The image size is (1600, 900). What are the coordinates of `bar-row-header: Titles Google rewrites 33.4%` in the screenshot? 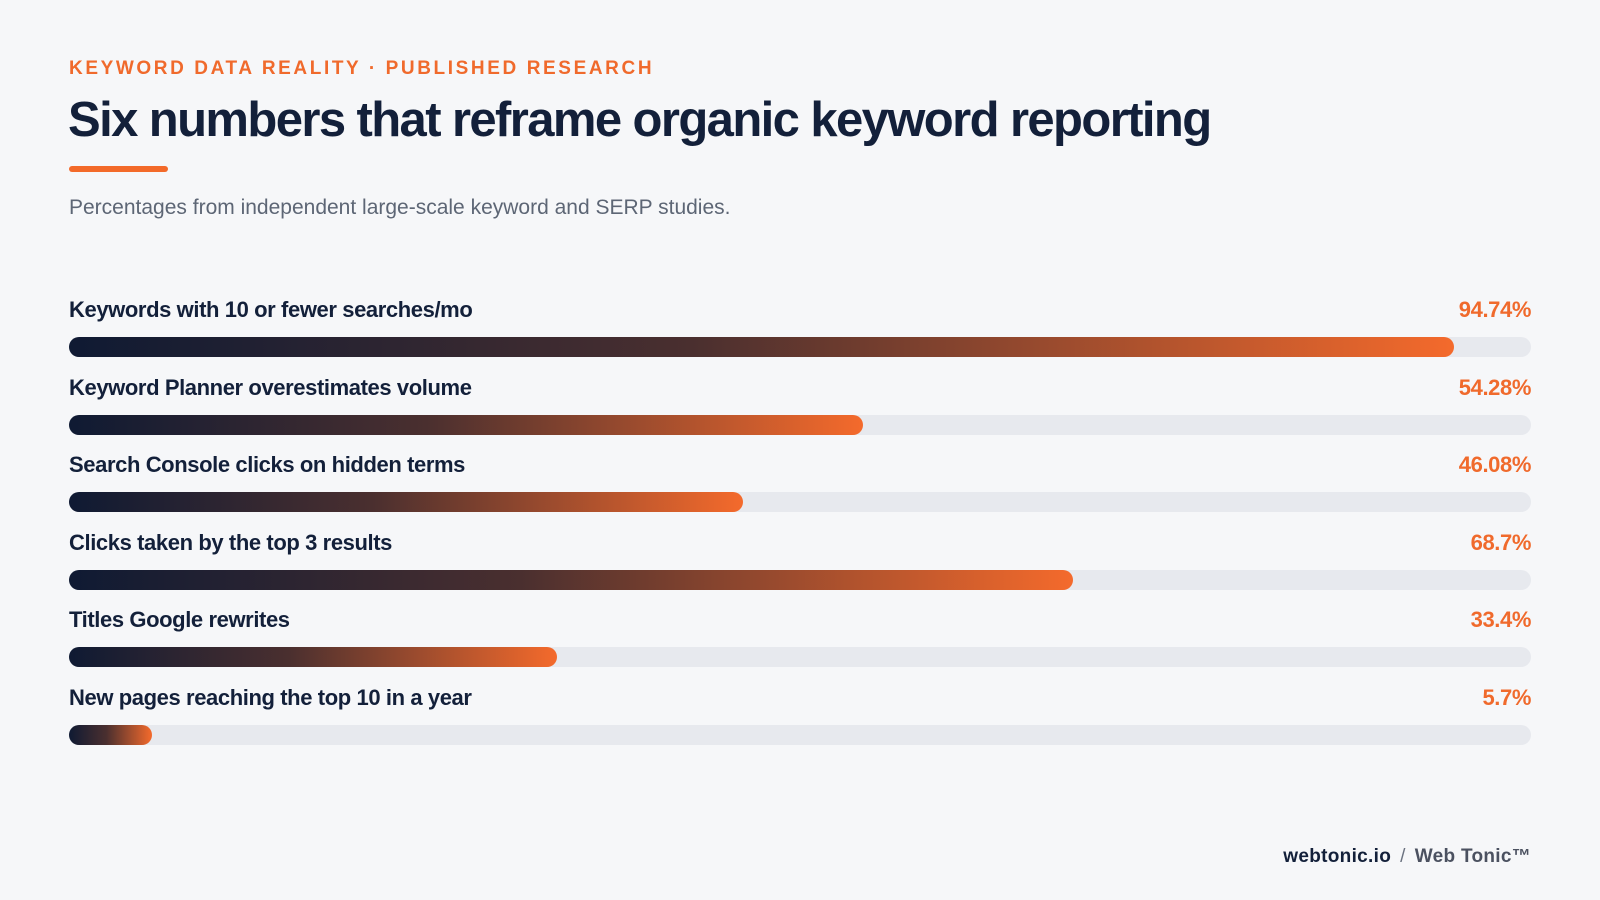 It's located at (800, 624).